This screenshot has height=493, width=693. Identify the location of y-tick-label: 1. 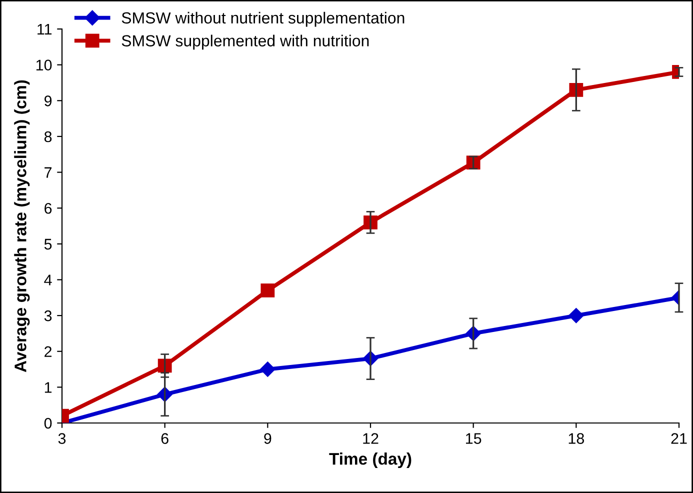
(48, 387).